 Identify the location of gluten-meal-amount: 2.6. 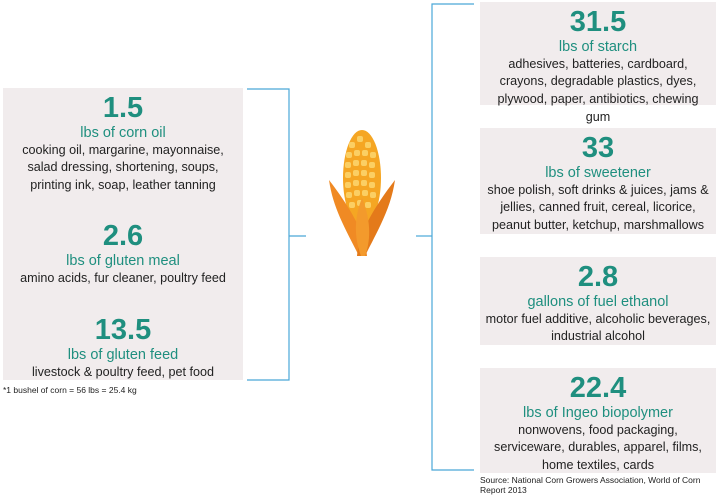
(123, 236).